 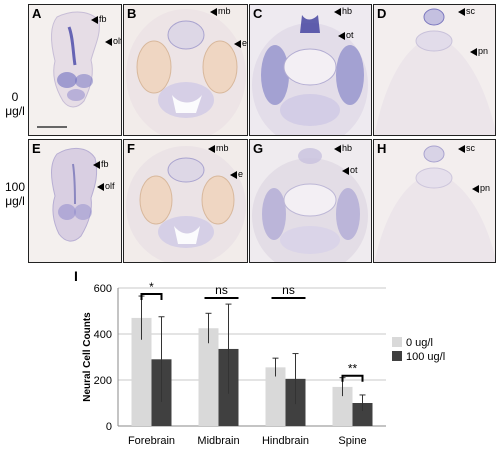 I want to click on bar-0-ug/l-hindbrain, so click(x=275, y=396).